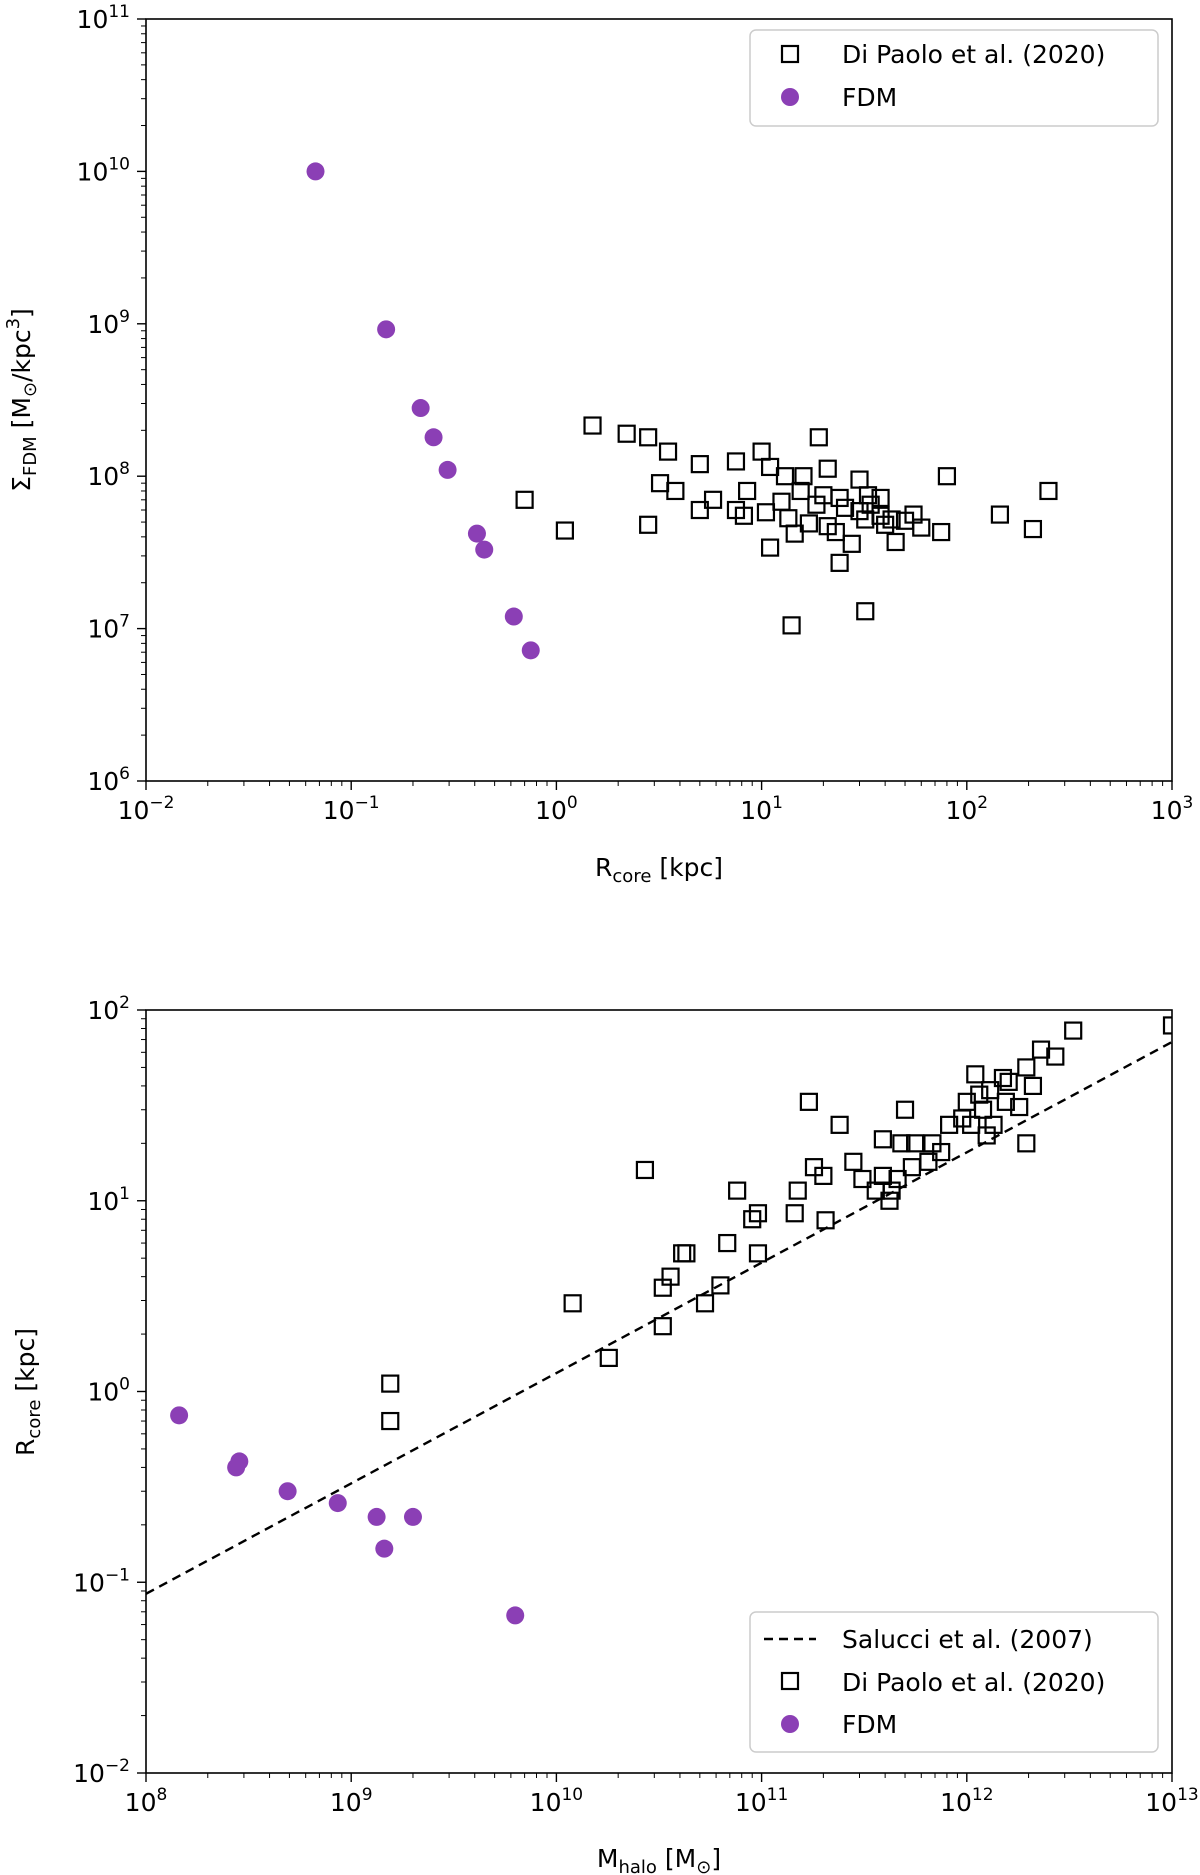 This screenshot has height=1875, width=1200. What do you see at coordinates (761, 809) in the screenshot?
I see `top-x-tick-label: 101` at bounding box center [761, 809].